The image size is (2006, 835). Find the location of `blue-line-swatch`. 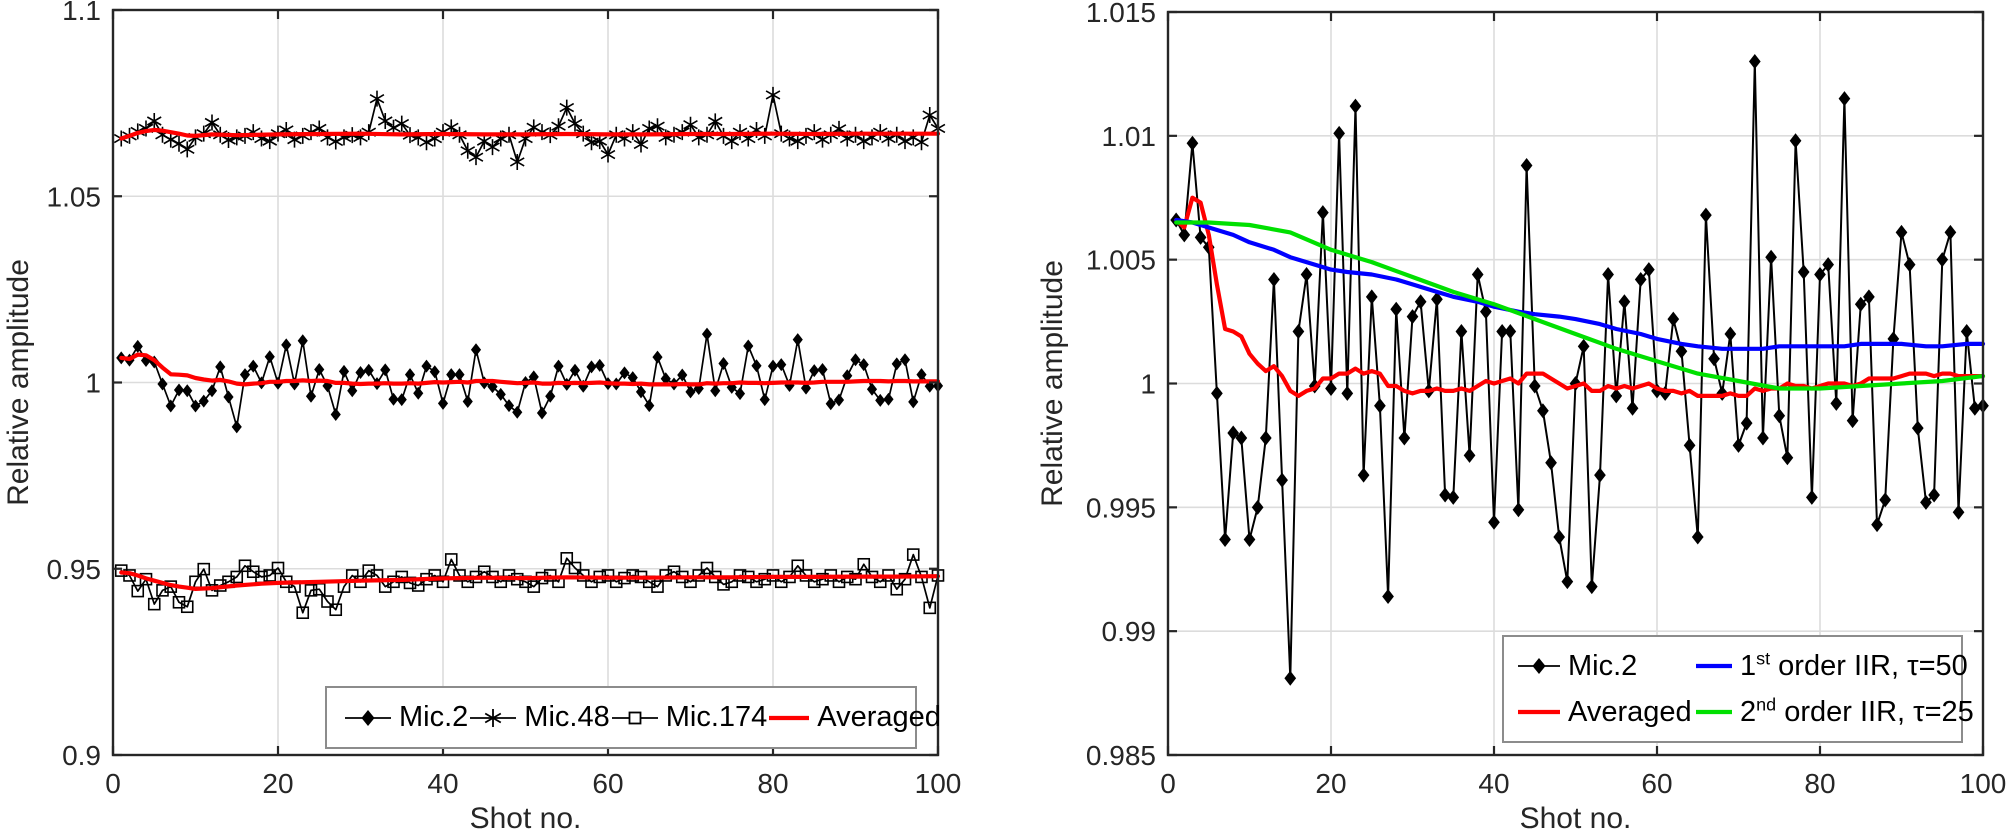

blue-line-swatch is located at coordinates (1714, 666).